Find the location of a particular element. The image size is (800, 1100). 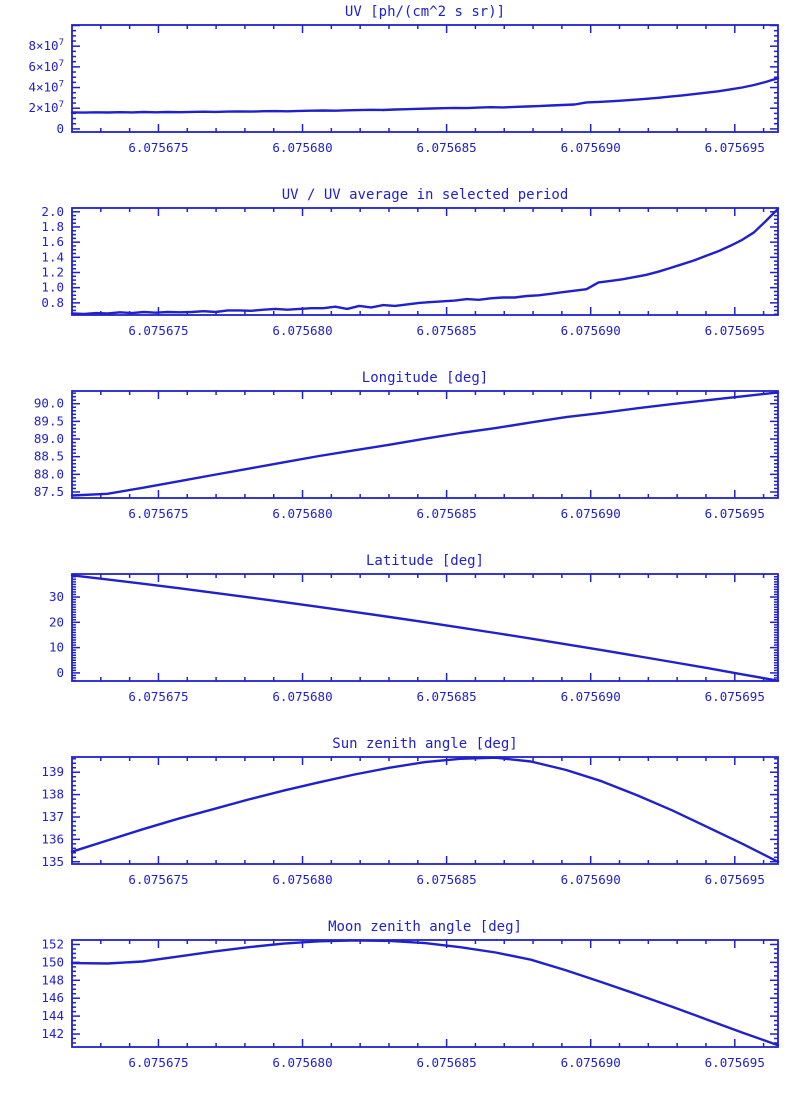

y-tick-label: 6×10⁷ is located at coordinates (46, 66).